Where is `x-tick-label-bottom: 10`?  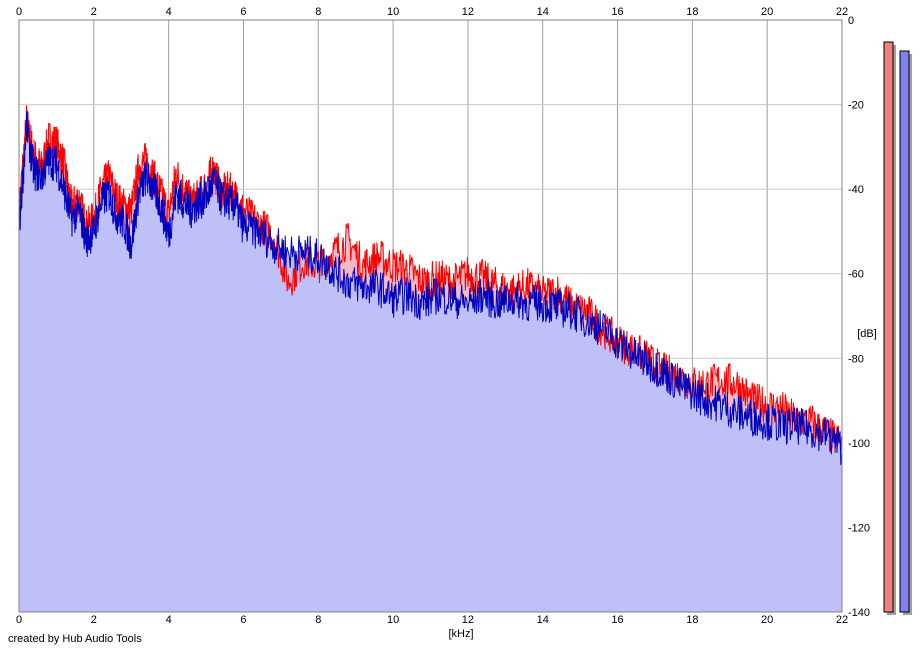
x-tick-label-bottom: 10 is located at coordinates (393, 620).